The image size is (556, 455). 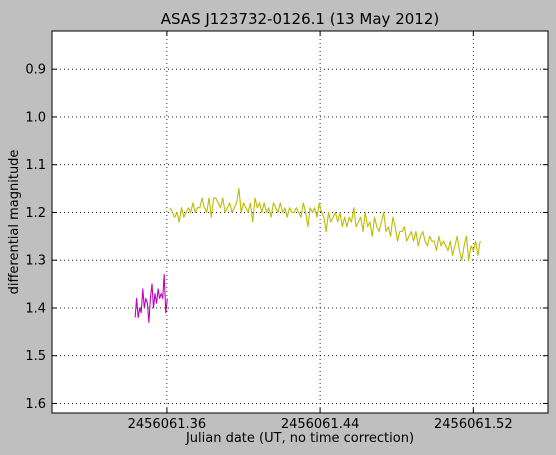 I want to click on x-tick-label: 2456061.44, so click(x=320, y=424).